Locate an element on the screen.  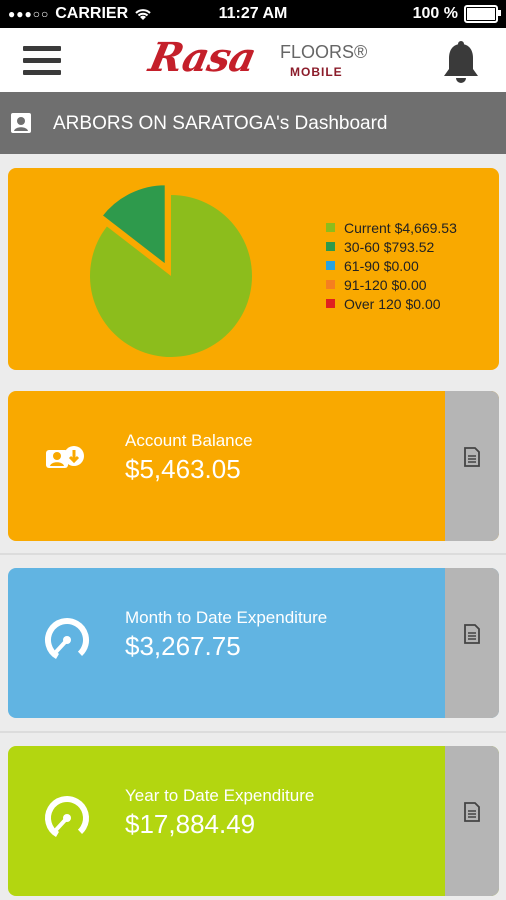
legend-label: 61-90 $0.00 is located at coordinates (381, 265).